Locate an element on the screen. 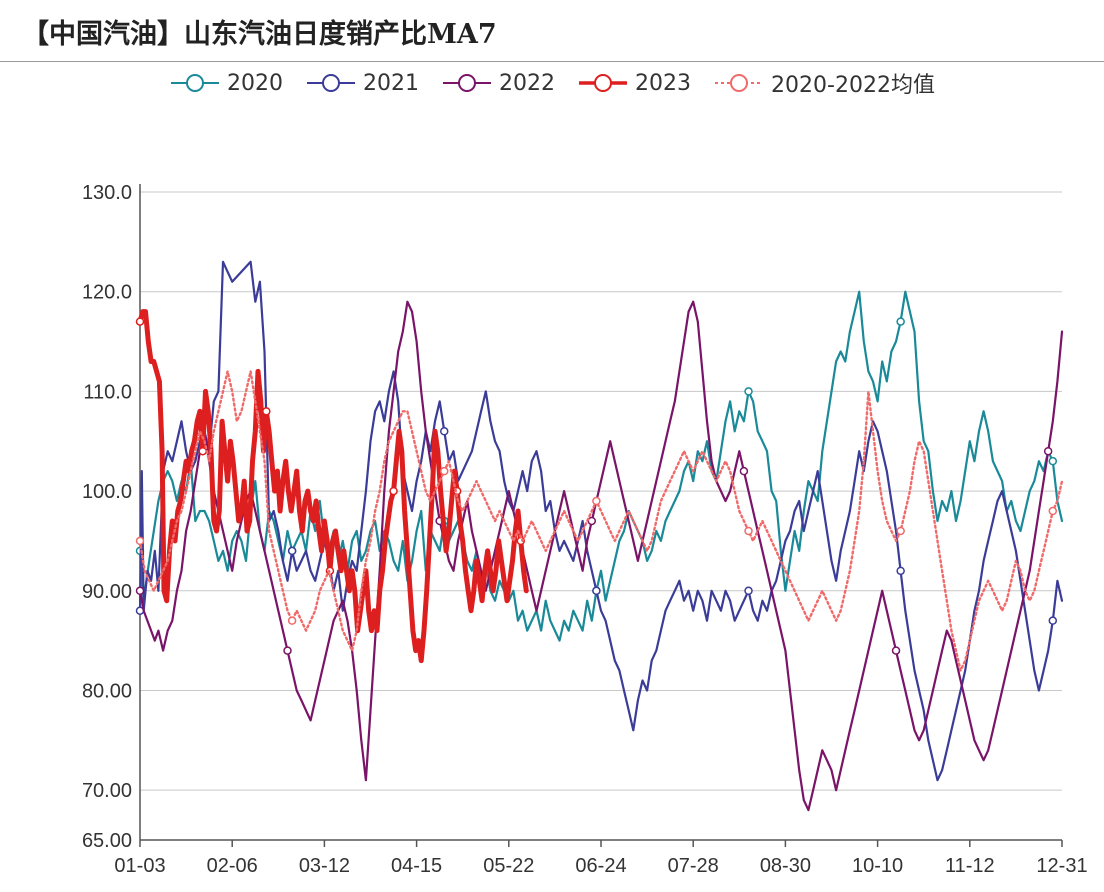  legend-label: 2021 is located at coordinates (391, 83).